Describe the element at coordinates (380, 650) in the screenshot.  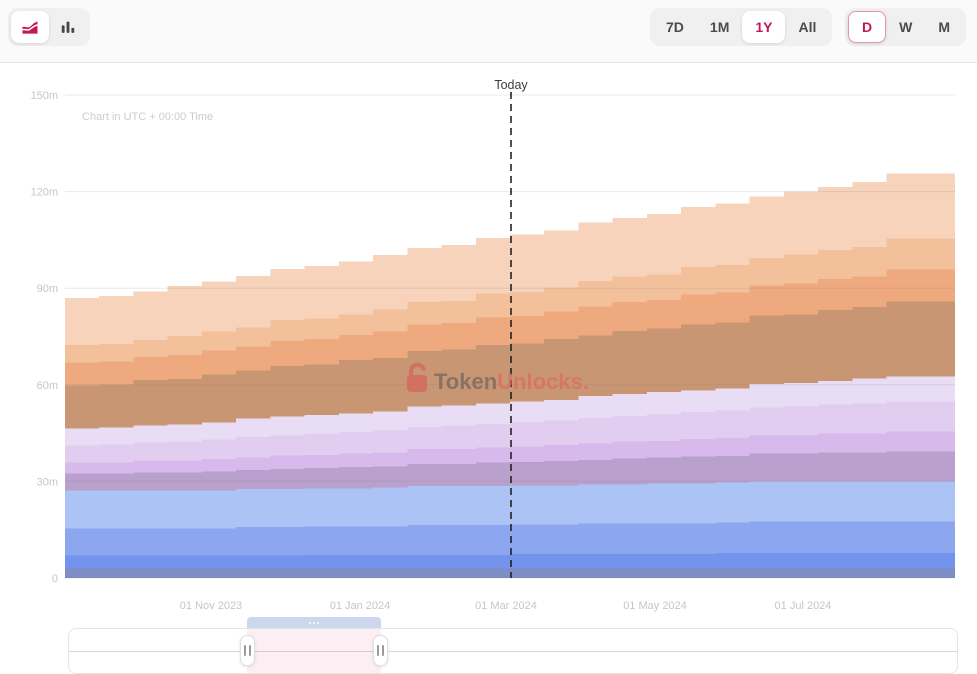
I see `navigator-handle-right` at that location.